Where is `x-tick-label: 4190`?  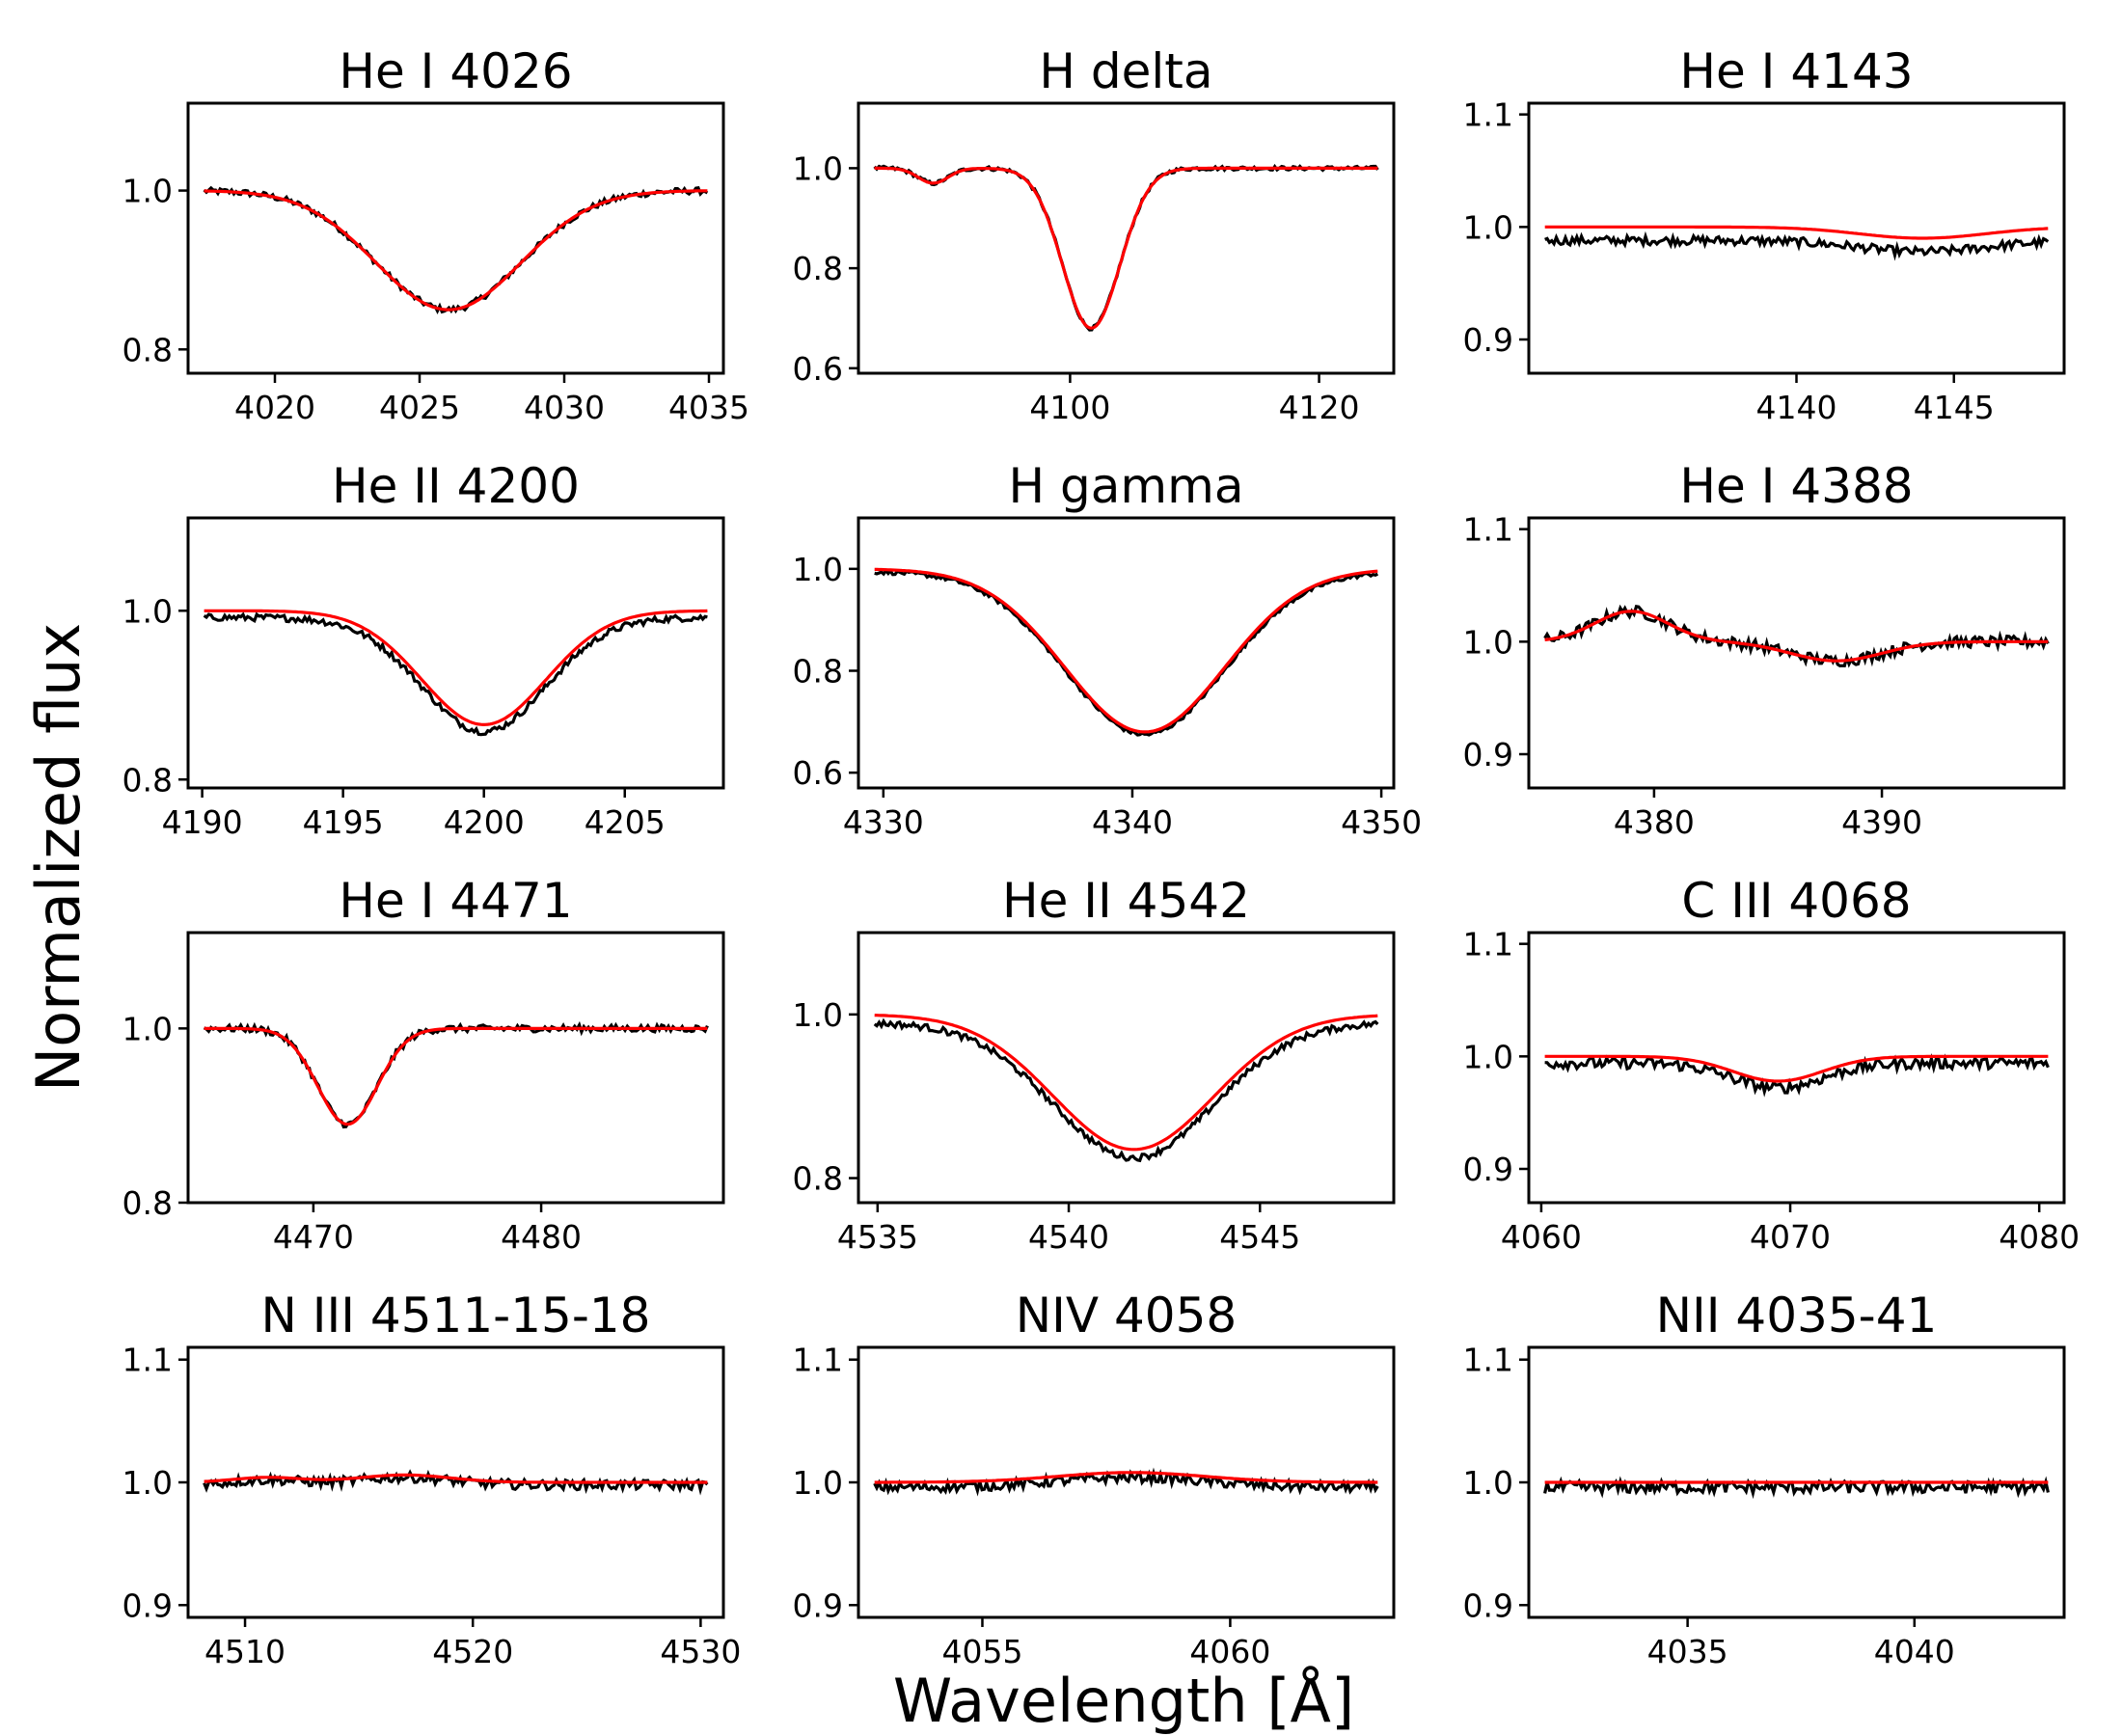
x-tick-label: 4190 is located at coordinates (203, 822).